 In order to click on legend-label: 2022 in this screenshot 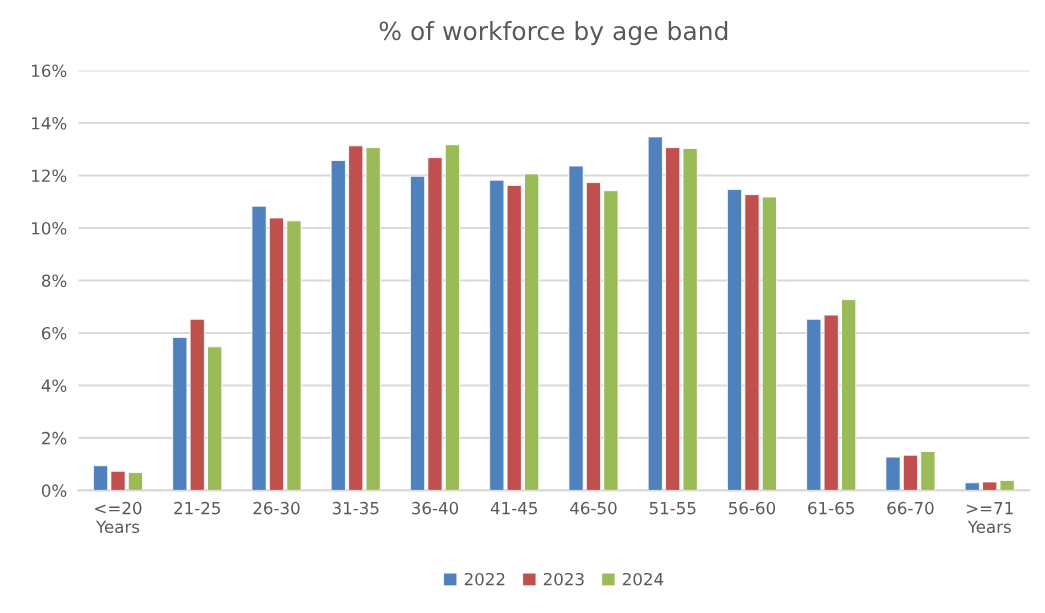, I will do `click(484, 579)`.